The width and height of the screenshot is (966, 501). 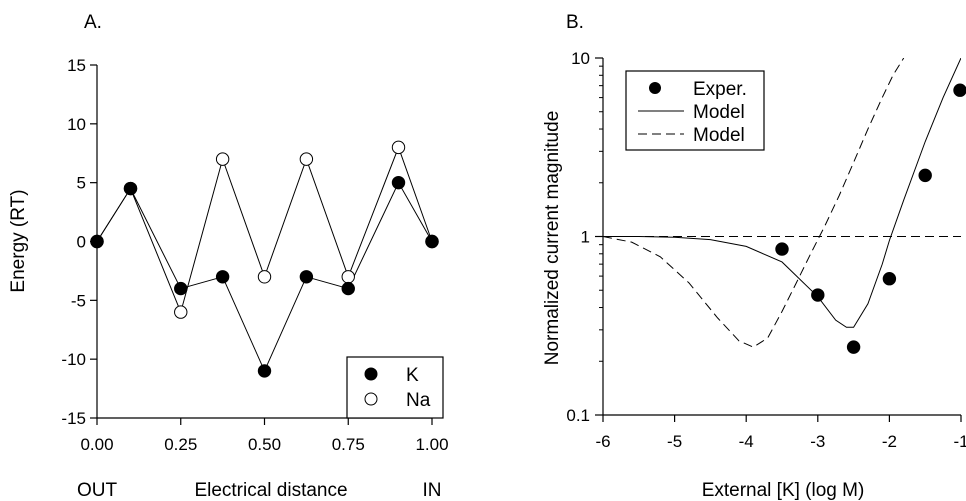 I want to click on x-tick-label: -4, so click(x=746, y=441).